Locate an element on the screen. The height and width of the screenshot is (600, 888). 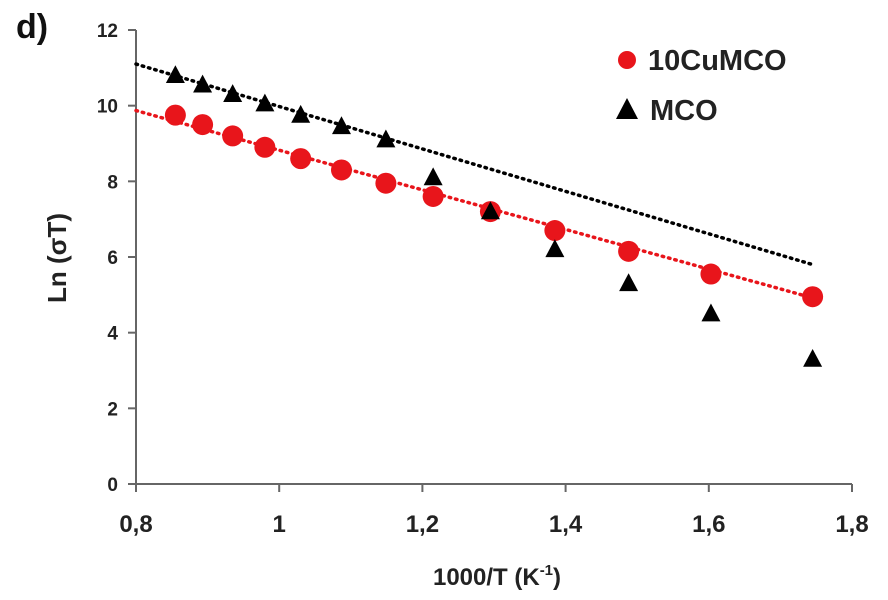
x-tick-label: 1,2 is located at coordinates (422, 524).